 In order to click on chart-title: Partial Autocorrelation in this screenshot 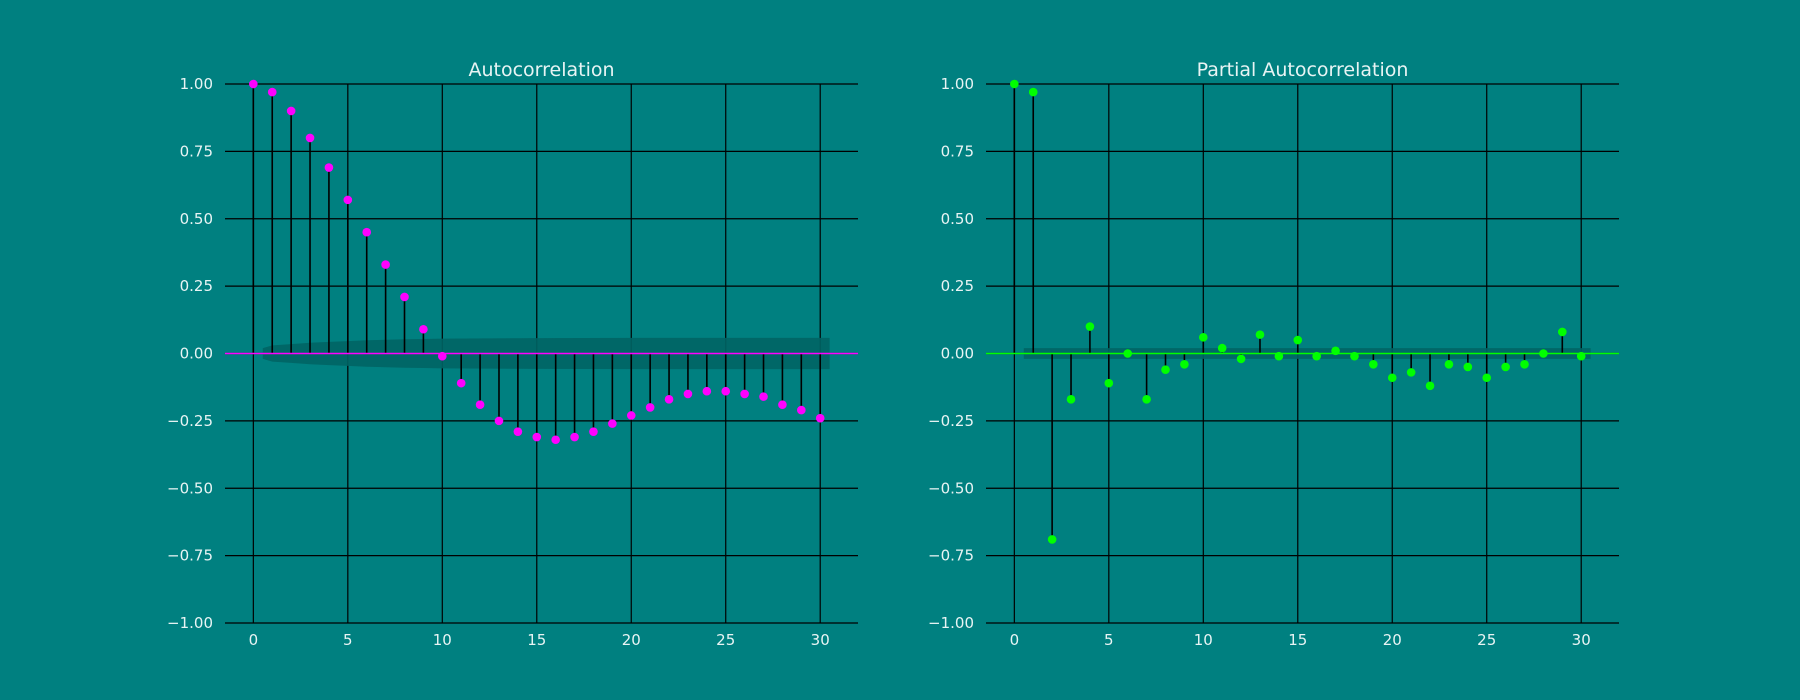, I will do `click(1303, 70)`.